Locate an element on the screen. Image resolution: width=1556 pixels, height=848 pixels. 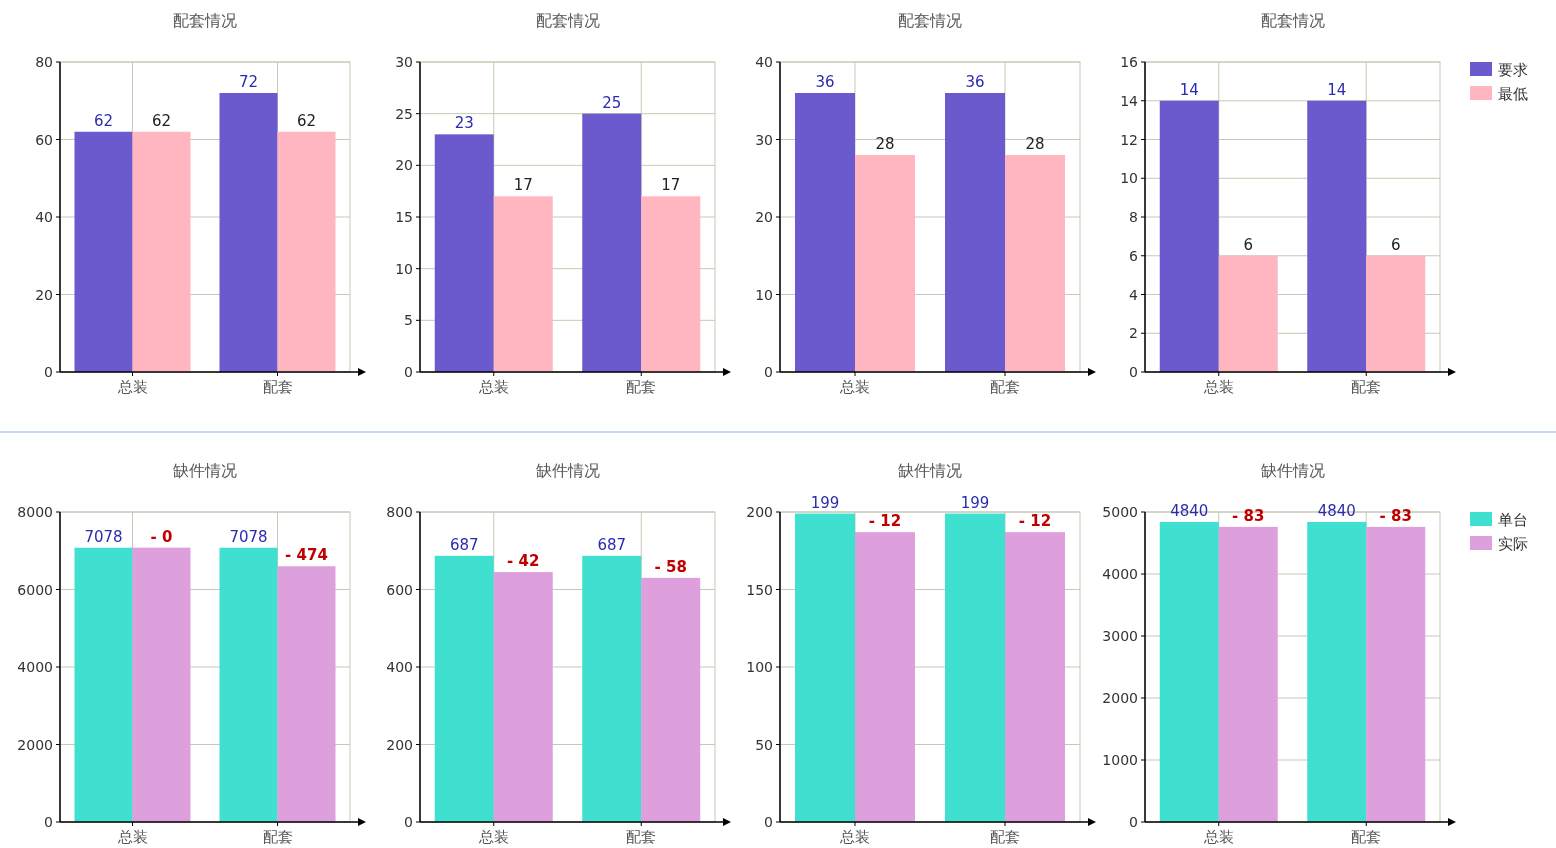
y-tick-label: 2 is located at coordinates (1133, 333).